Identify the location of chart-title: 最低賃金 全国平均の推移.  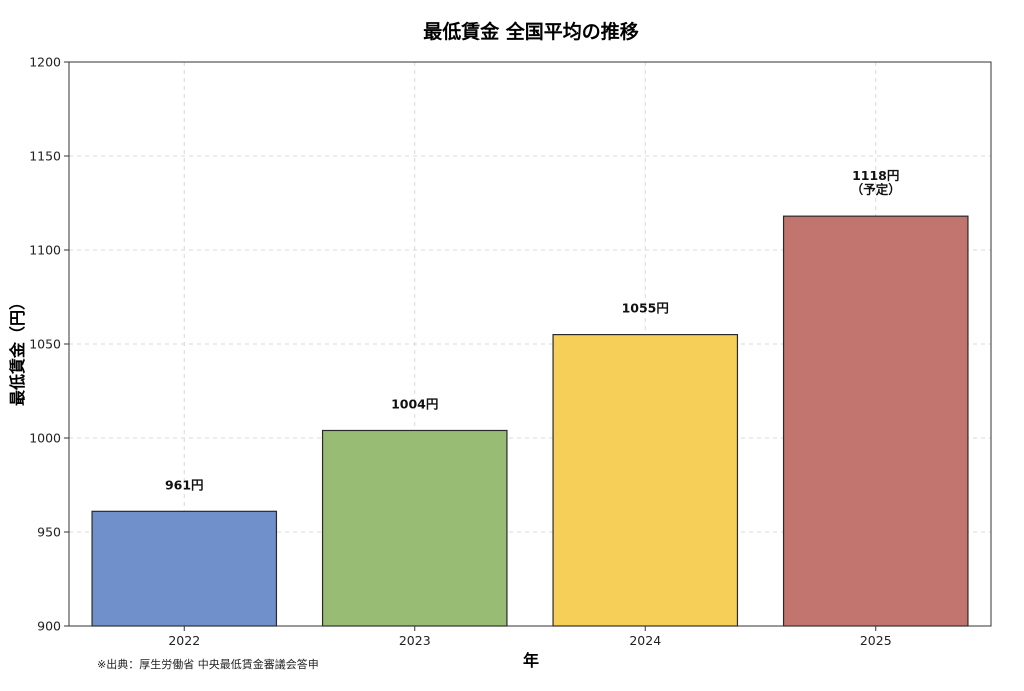
(531, 31).